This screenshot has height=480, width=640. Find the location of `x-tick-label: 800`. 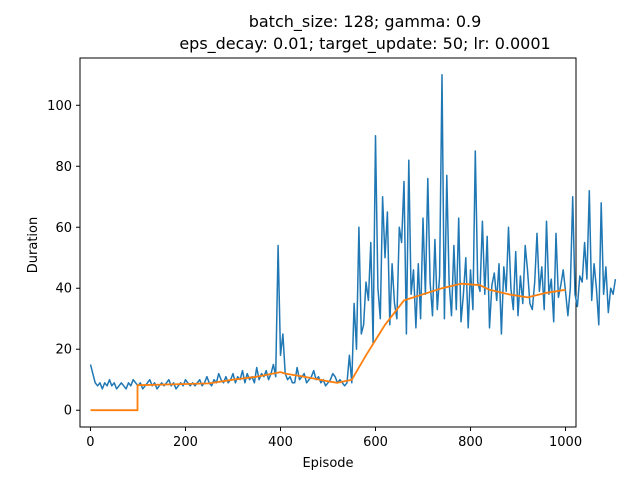

x-tick-label: 800 is located at coordinates (470, 442).